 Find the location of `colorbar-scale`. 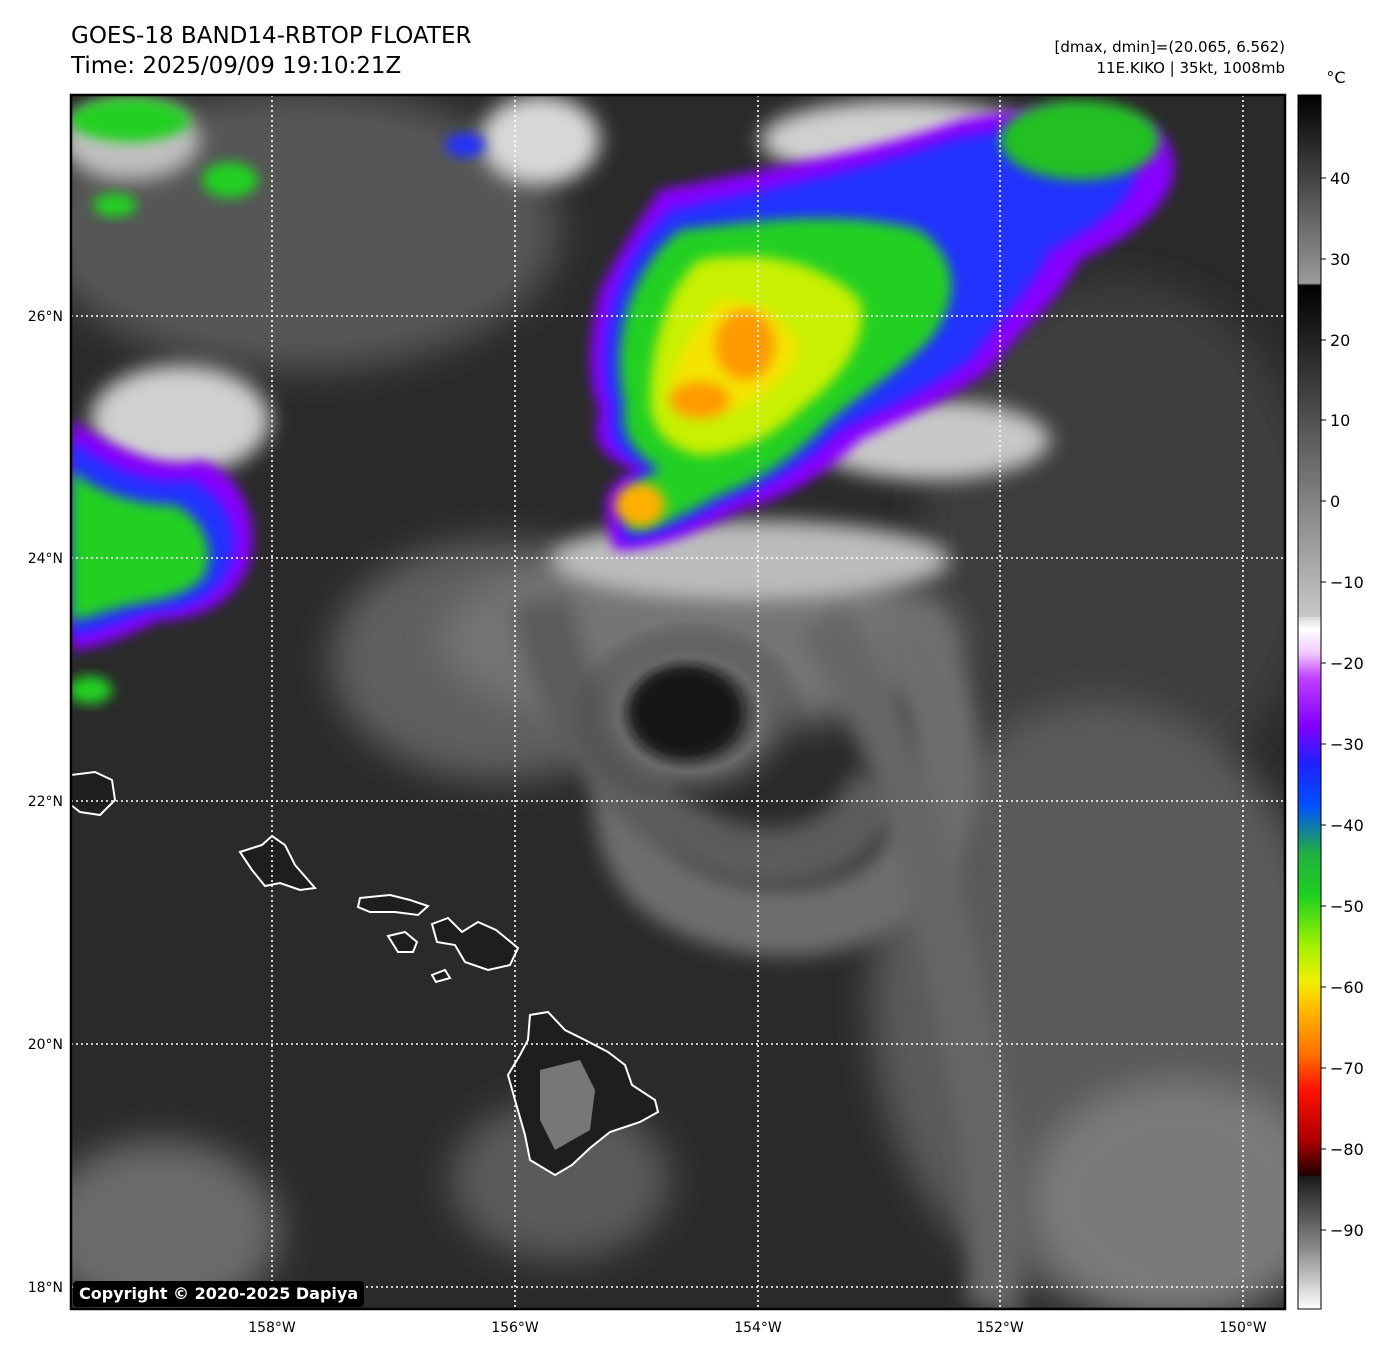

colorbar-scale is located at coordinates (1309, 702).